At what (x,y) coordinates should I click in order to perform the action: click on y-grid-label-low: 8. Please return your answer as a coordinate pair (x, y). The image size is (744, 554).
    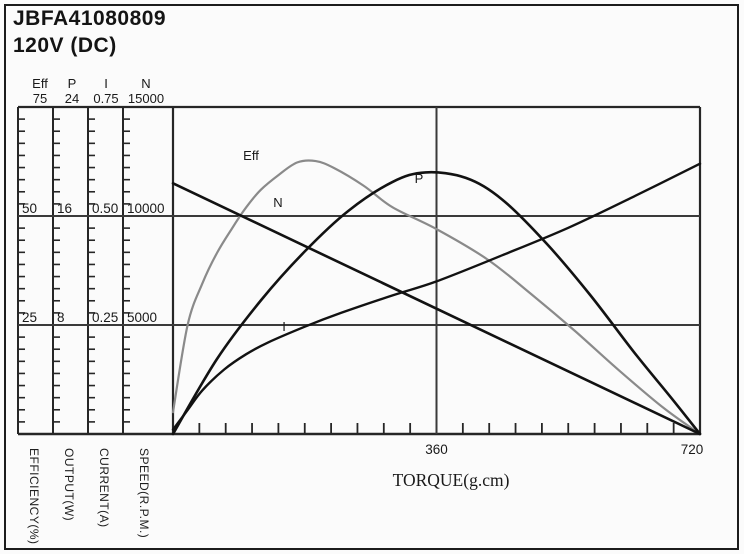
    Looking at the image, I should click on (61, 317).